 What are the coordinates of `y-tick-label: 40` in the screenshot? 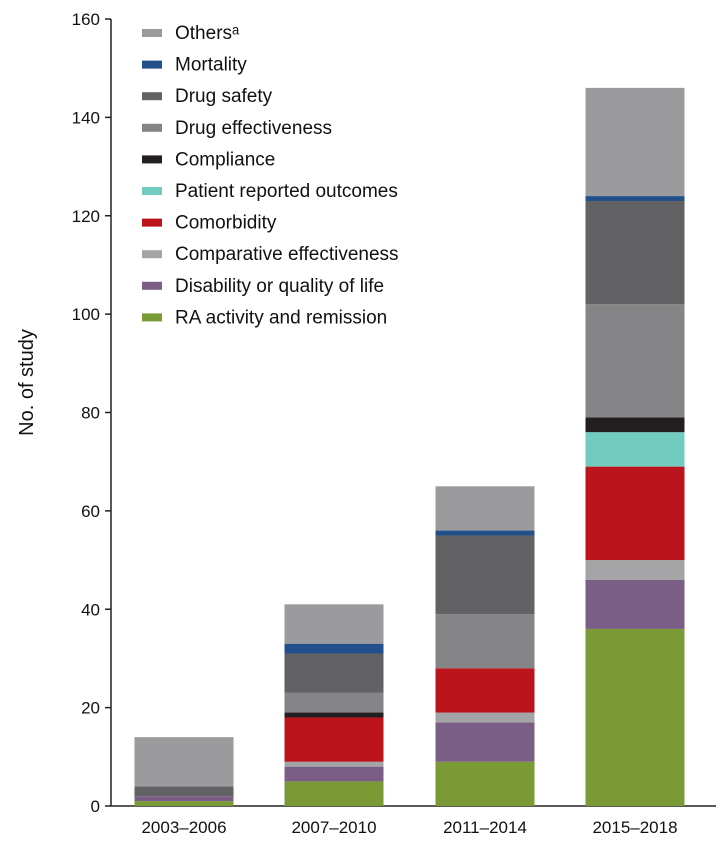 It's located at (90, 609).